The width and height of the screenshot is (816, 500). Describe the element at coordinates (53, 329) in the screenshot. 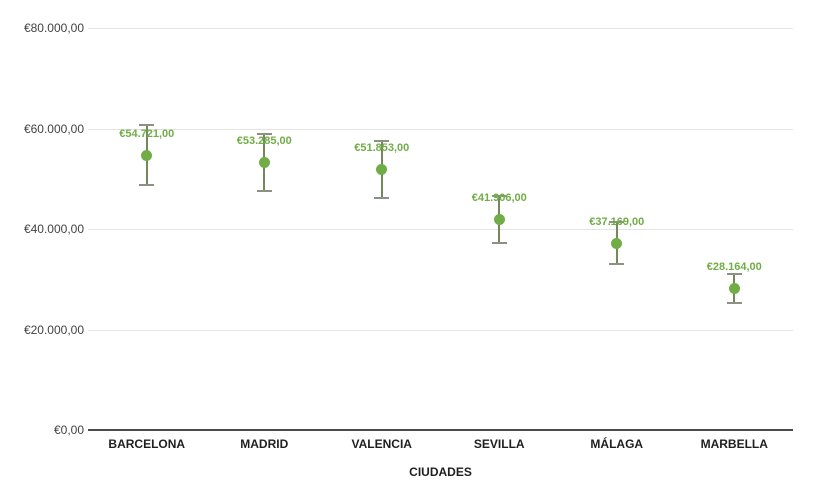

I see `y-axis-tick-label: €20.000,00` at that location.